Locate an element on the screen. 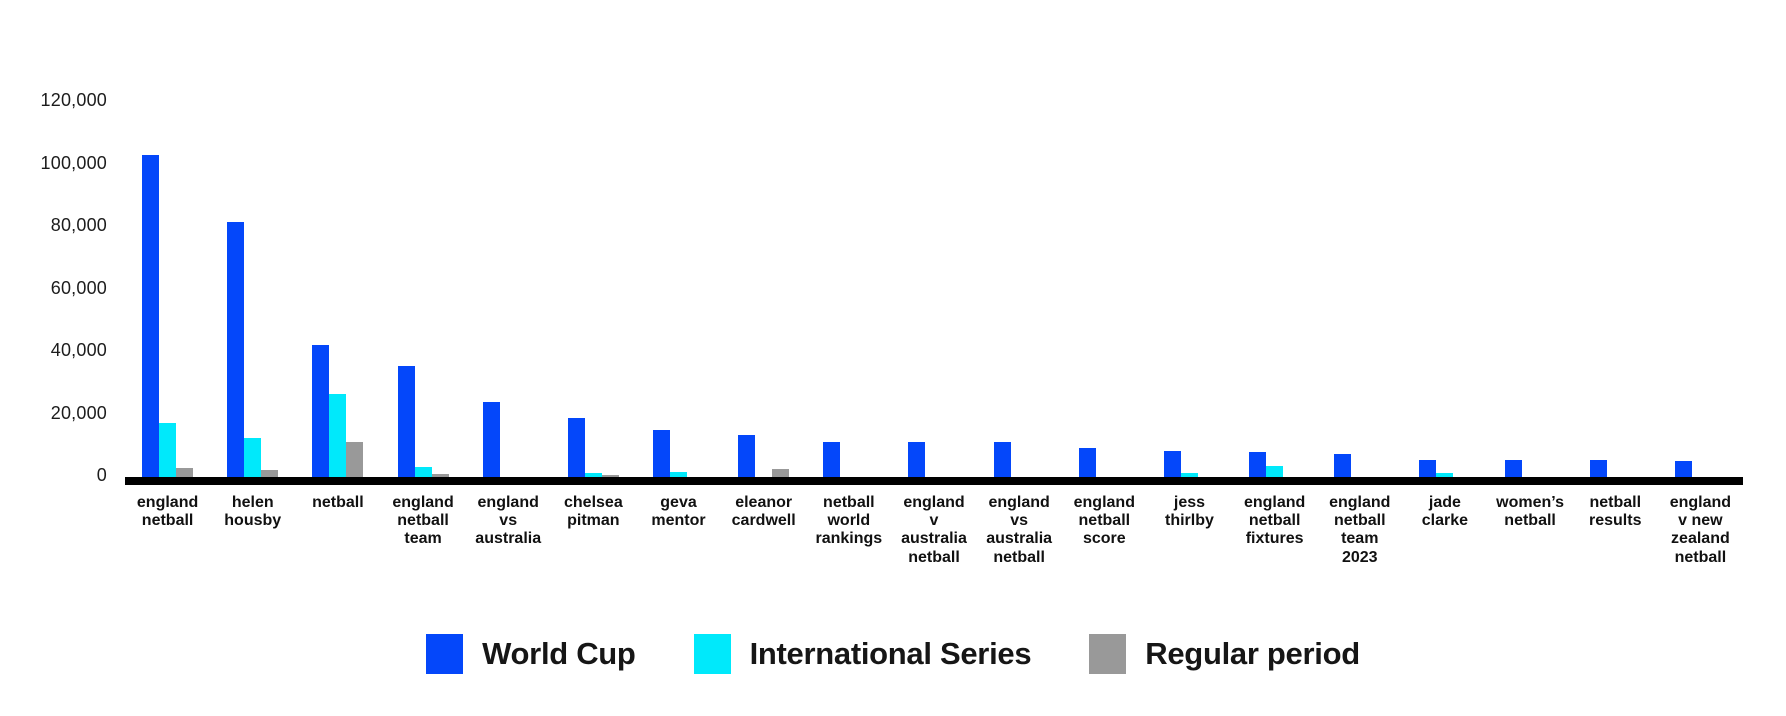 Image resolution: width=1786 pixels, height=716 pixels. legend-swatch-regular-period is located at coordinates (1108, 654).